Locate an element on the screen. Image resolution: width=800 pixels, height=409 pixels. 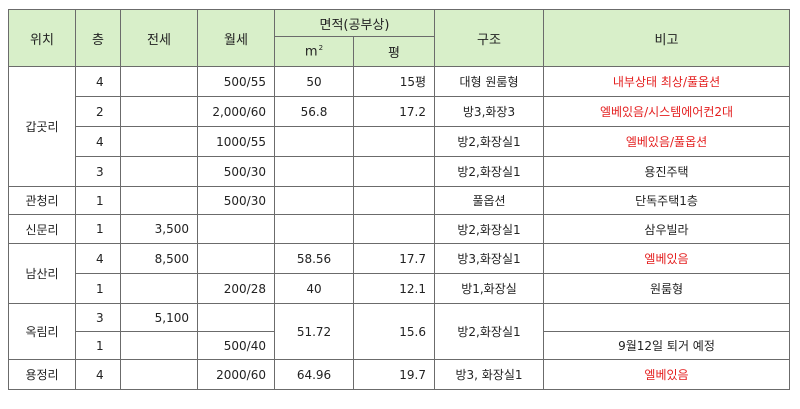
pyeong-cell: 12.1 is located at coordinates (394, 288).